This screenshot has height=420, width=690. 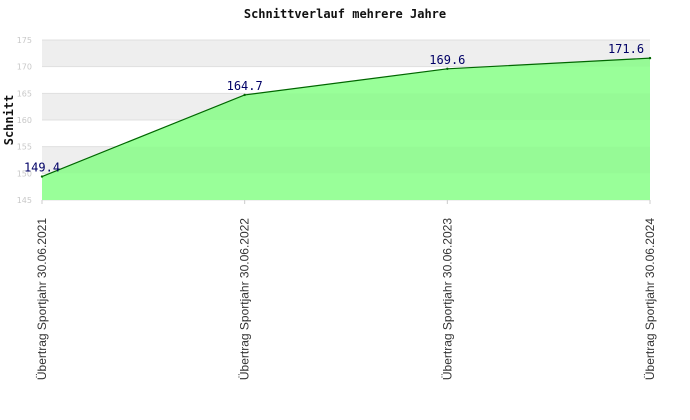 I want to click on y-tick-label: 145, so click(x=24, y=200).